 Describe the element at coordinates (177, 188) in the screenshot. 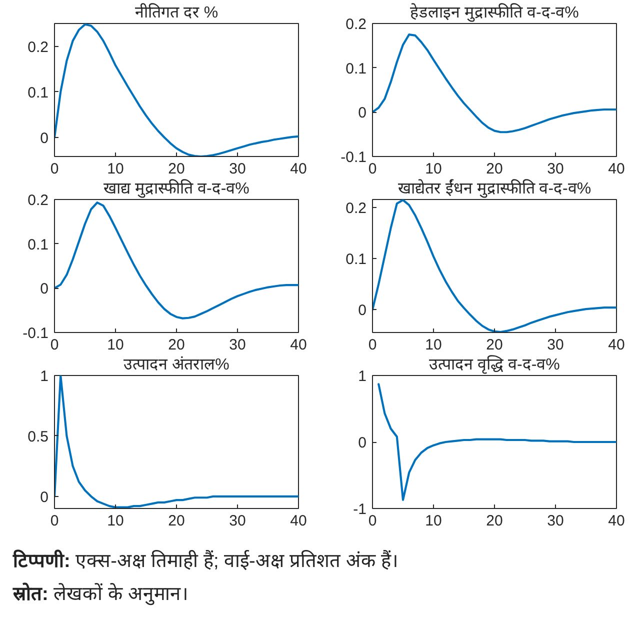

I see `chart-title: खाद्य मुद्रास्फीति व-द-व%` at that location.